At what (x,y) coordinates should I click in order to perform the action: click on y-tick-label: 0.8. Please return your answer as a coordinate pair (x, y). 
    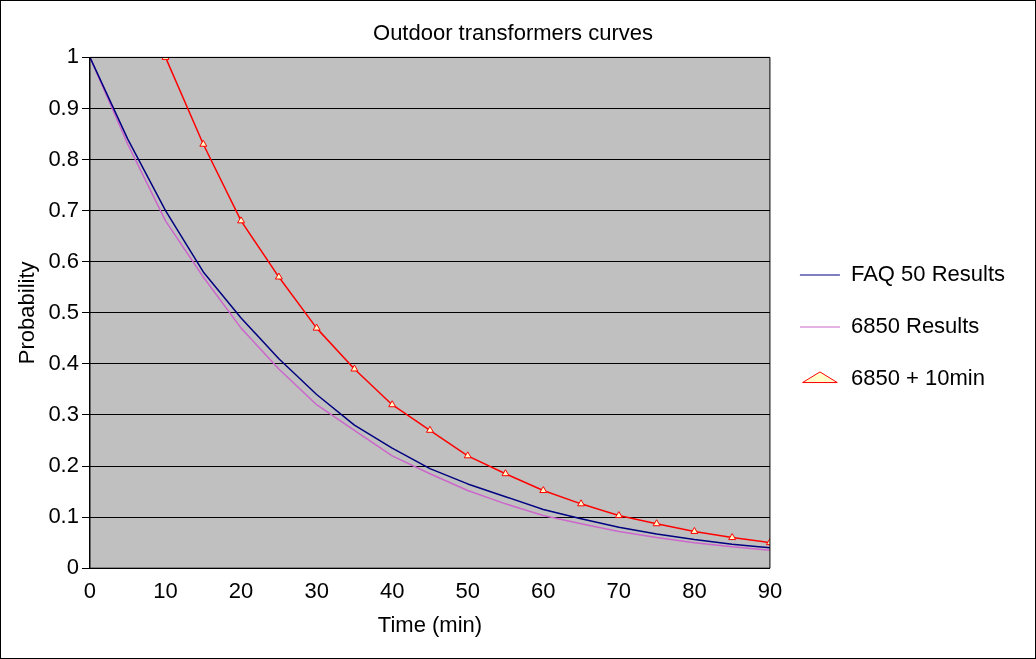
    Looking at the image, I should click on (63, 158).